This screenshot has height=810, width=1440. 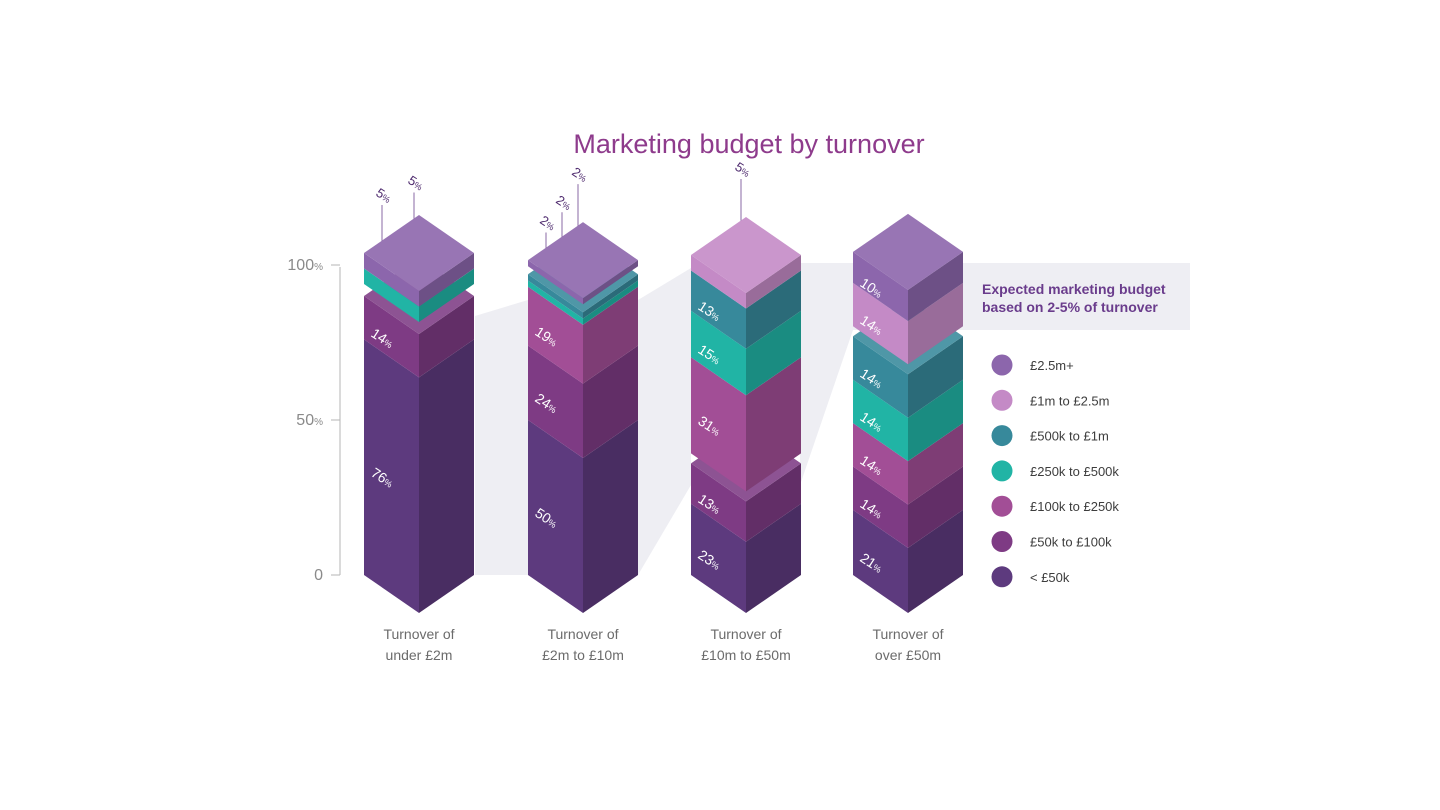 I want to click on segment-50k: 76%, so click(x=419, y=476).